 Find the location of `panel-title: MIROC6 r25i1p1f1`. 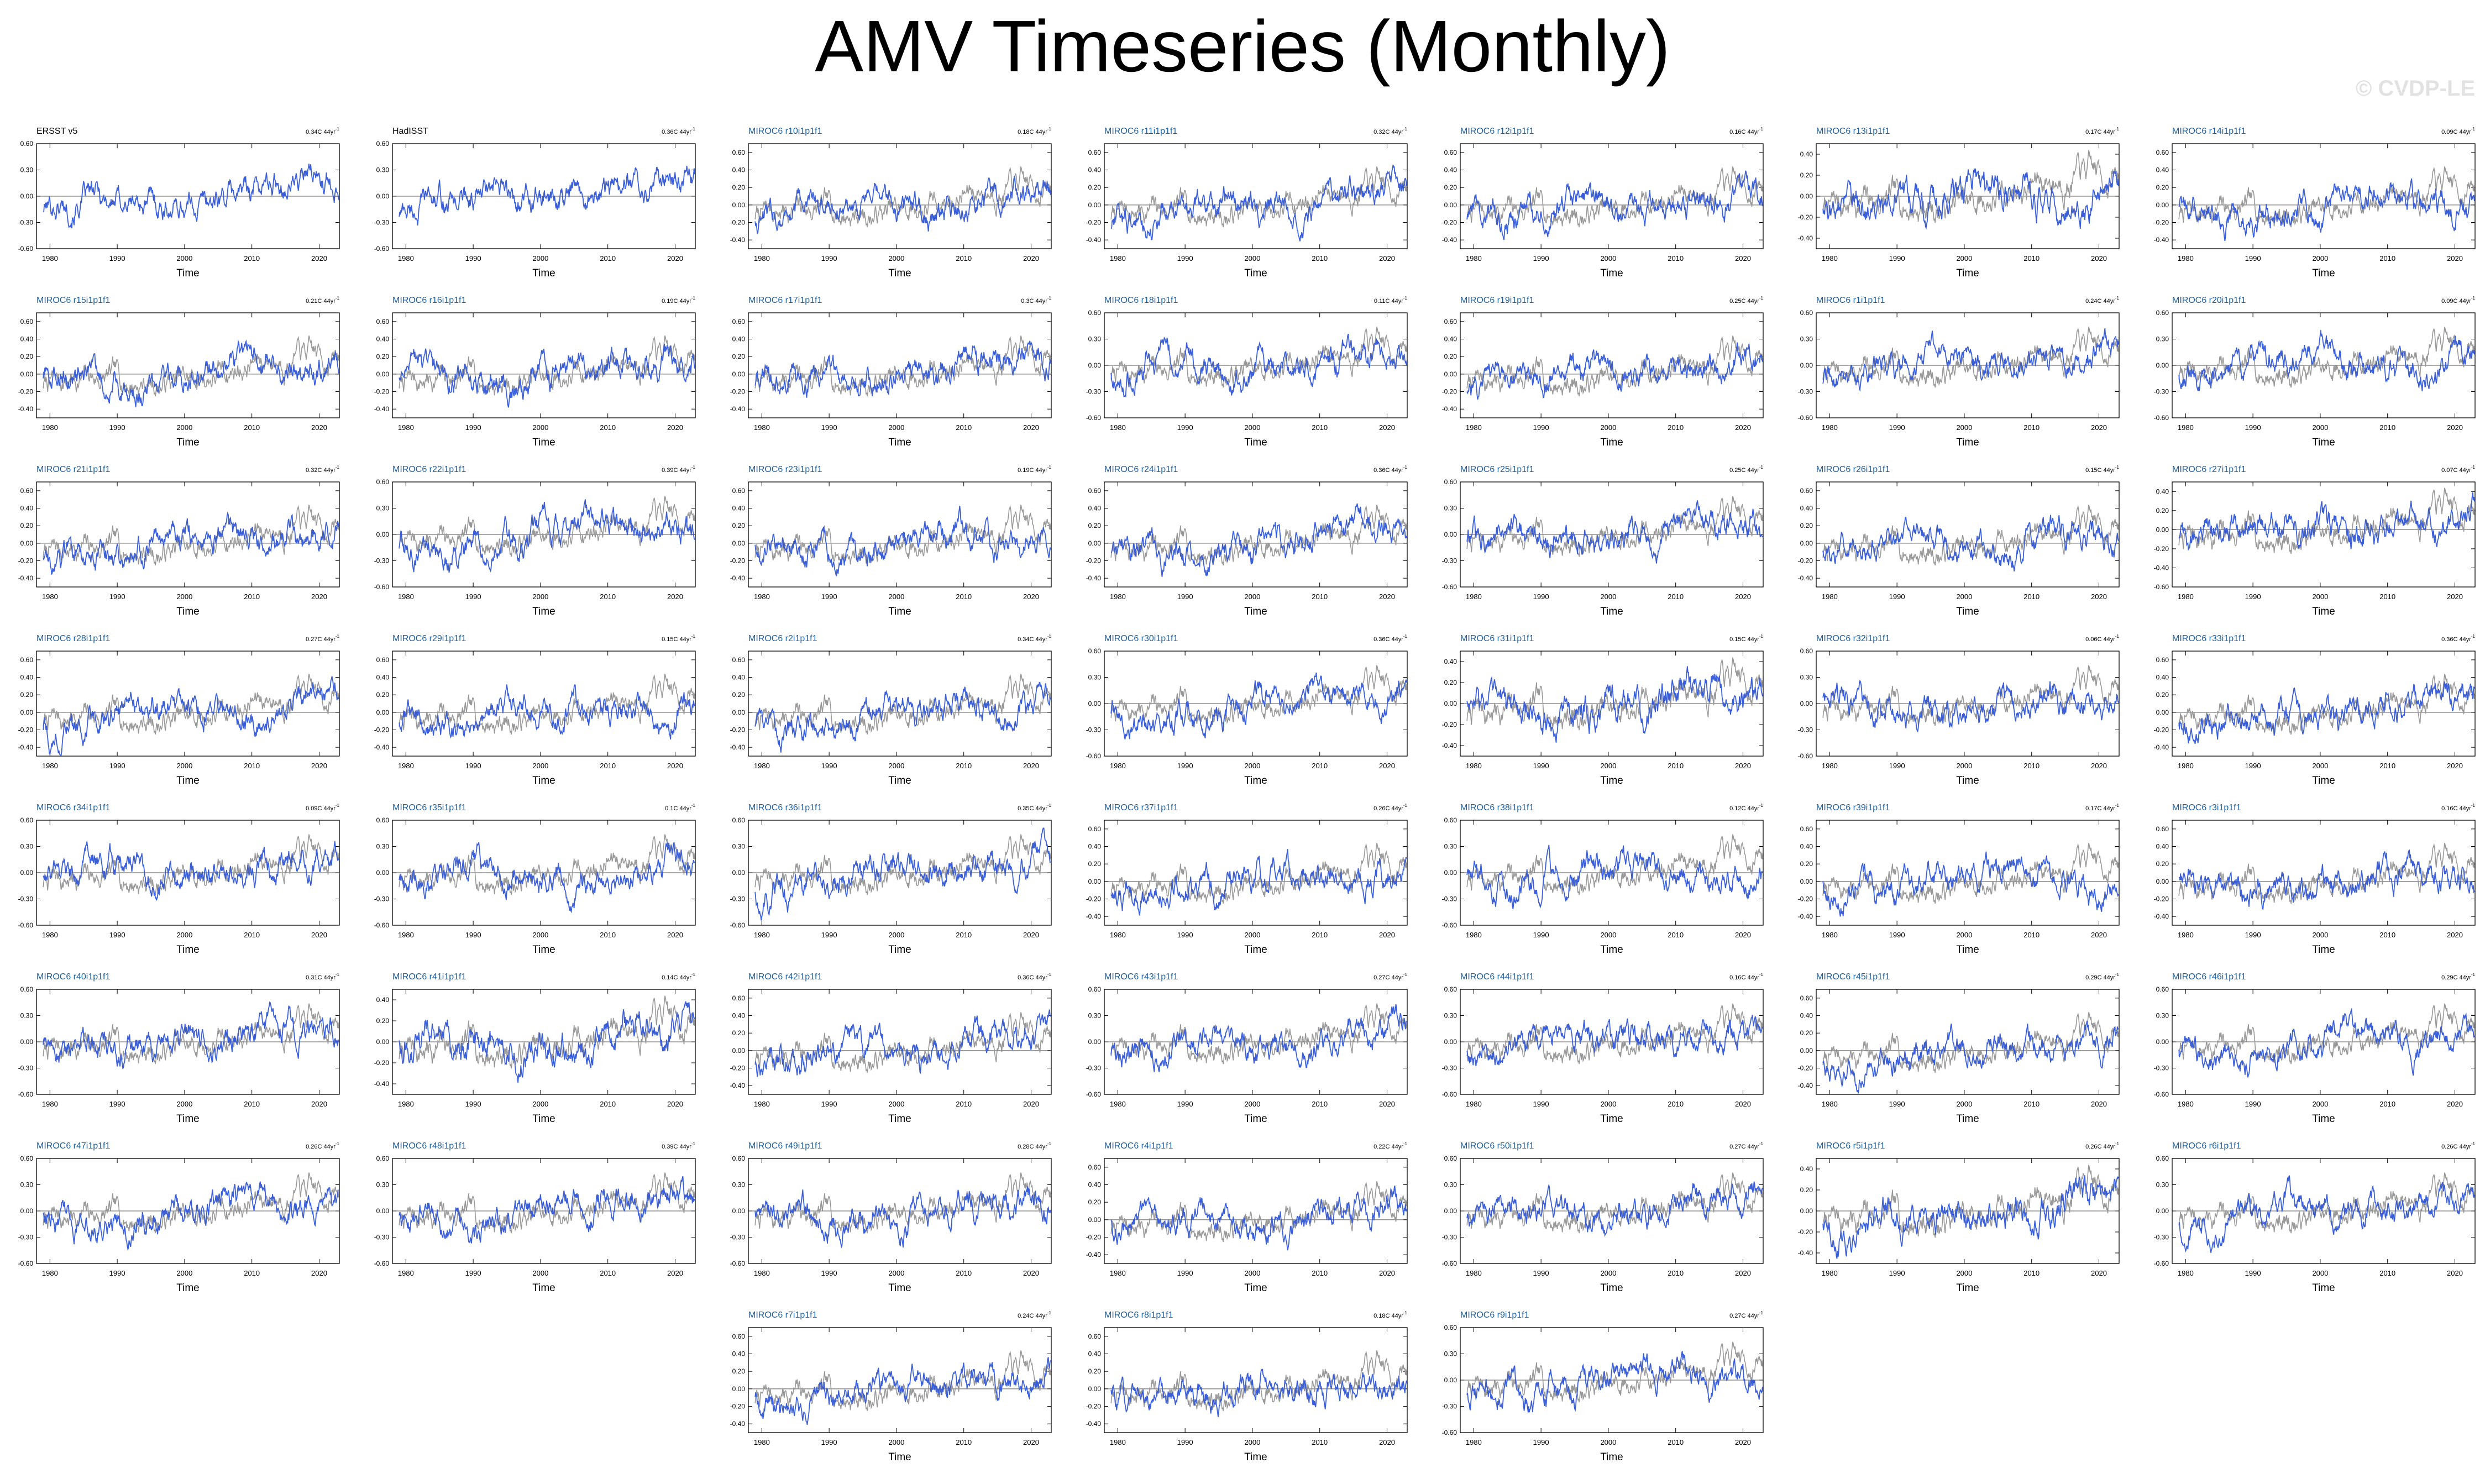

panel-title: MIROC6 r25i1p1f1 is located at coordinates (1497, 469).